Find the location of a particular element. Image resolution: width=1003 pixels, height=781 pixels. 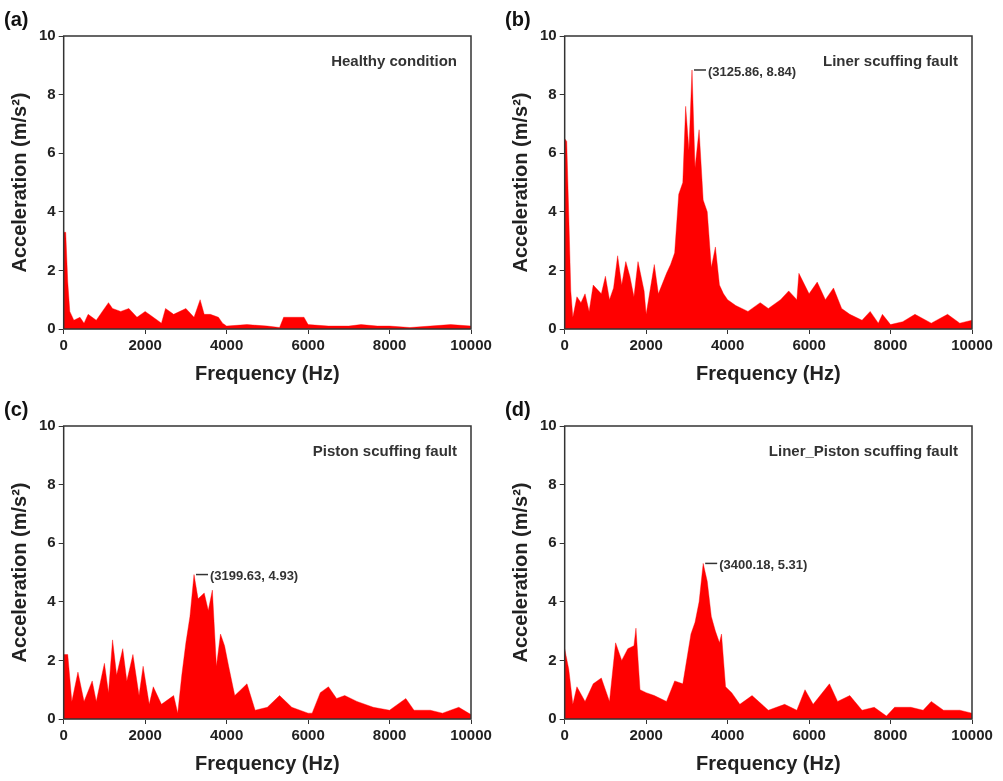

chart-title: (a) is located at coordinates (16, 18).